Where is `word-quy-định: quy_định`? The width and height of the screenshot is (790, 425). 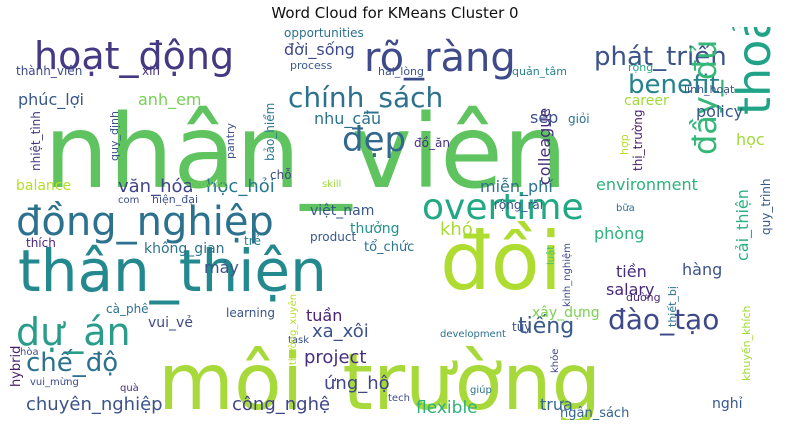
word-quy-định: quy_định is located at coordinates (114, 136).